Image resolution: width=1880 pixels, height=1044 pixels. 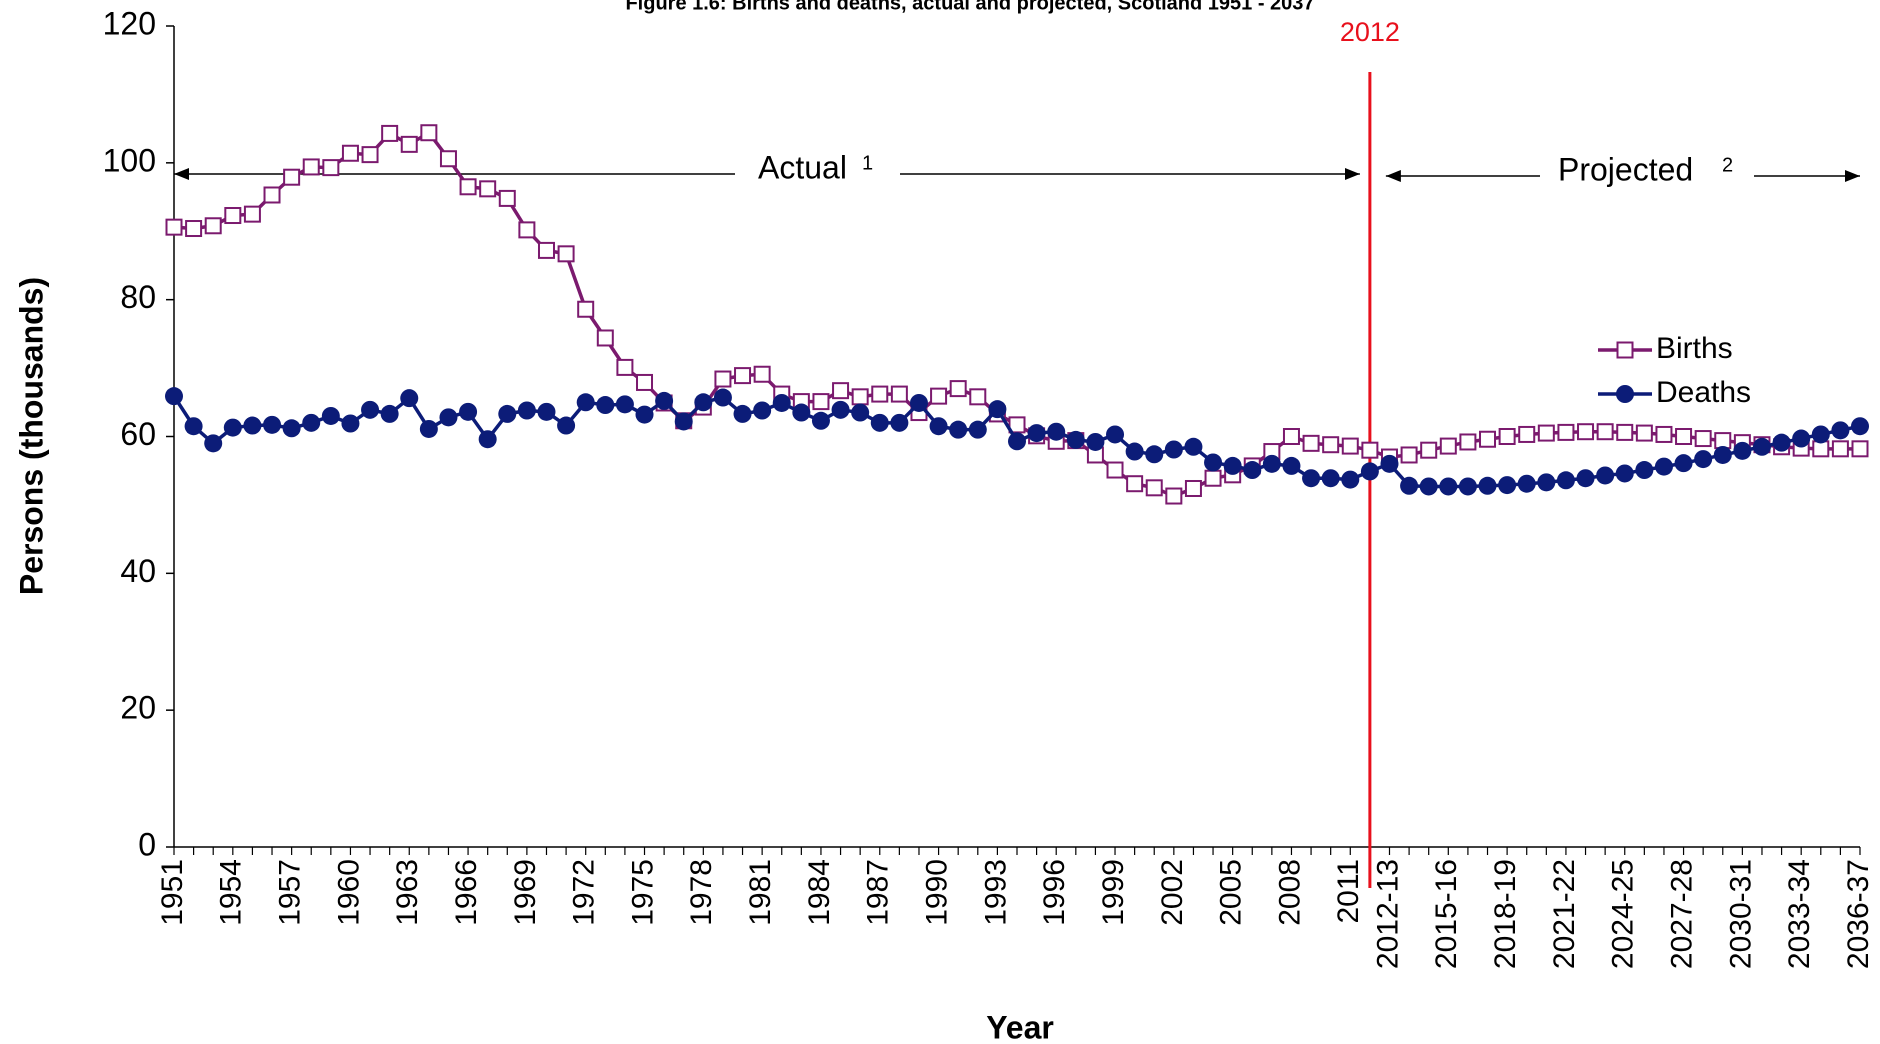 I want to click on x-tick-label: 1981, so click(x=760, y=892).